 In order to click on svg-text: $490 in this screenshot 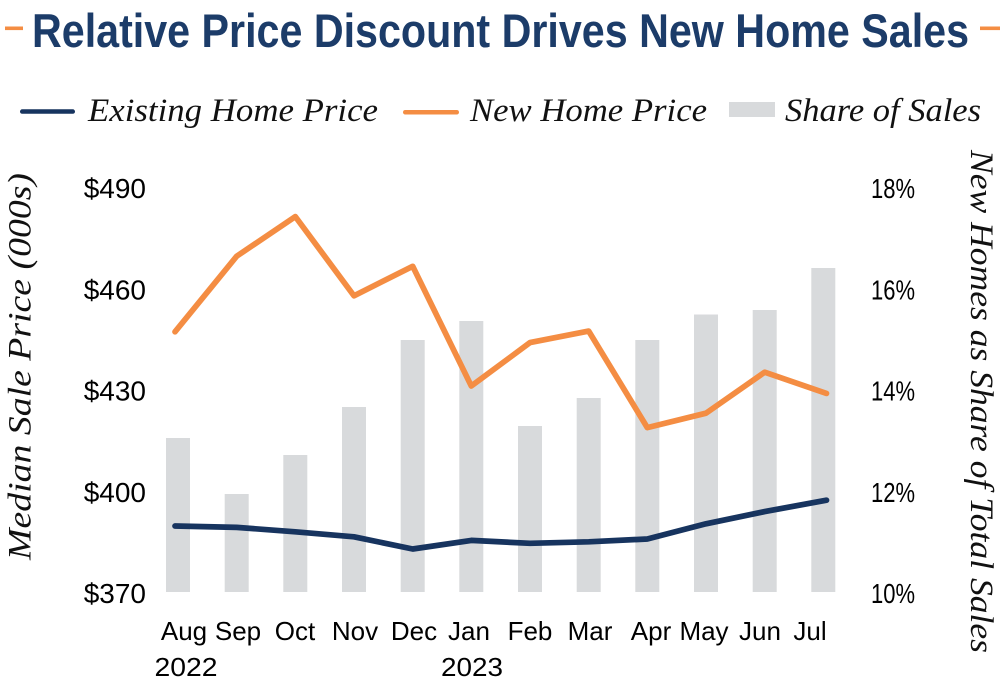, I will do `click(115, 188)`.